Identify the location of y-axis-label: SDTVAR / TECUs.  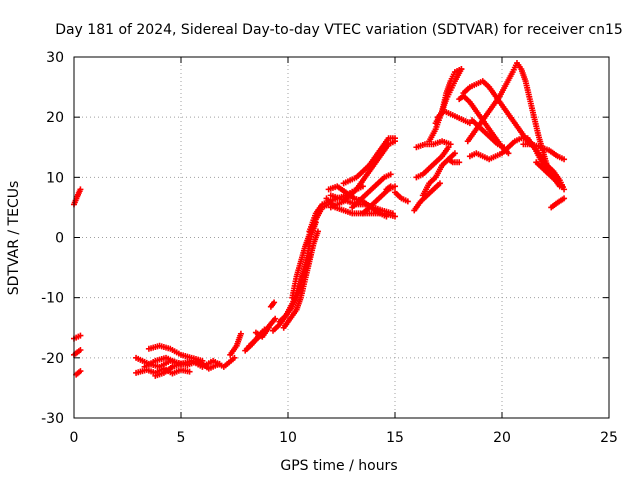
(14, 238).